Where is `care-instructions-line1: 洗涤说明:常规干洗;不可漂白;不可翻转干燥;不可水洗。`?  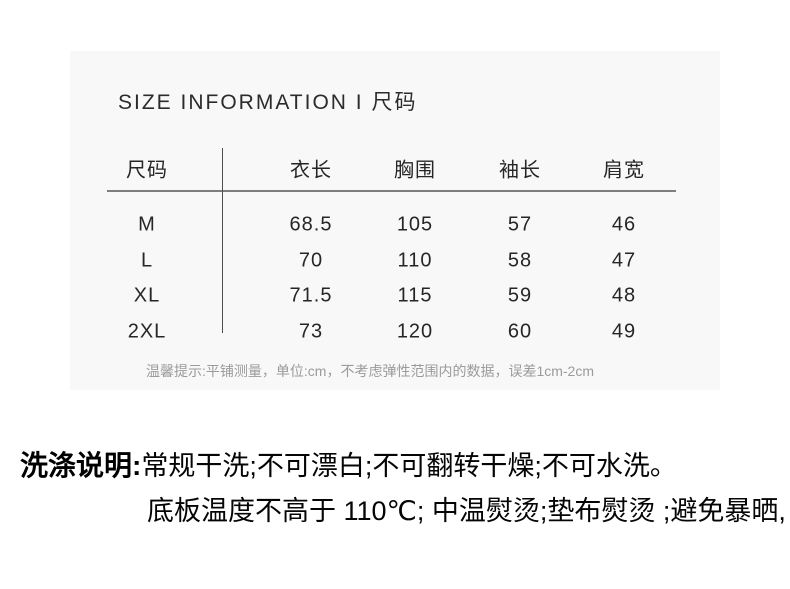
care-instructions-line1: 洗涤说明:常规干洗;不可漂白;不可翻转干燥;不可水洗。 is located at coordinates (348, 464).